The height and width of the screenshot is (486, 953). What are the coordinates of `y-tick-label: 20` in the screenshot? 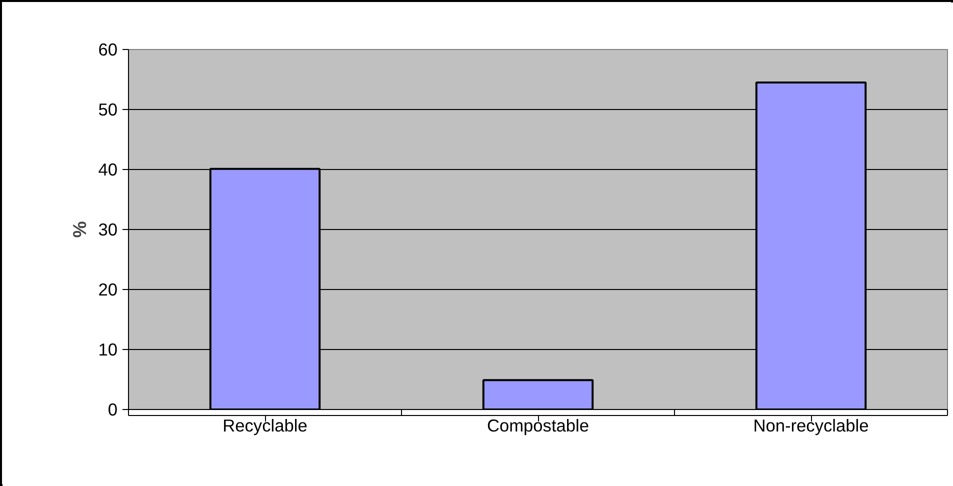 It's located at (108, 290).